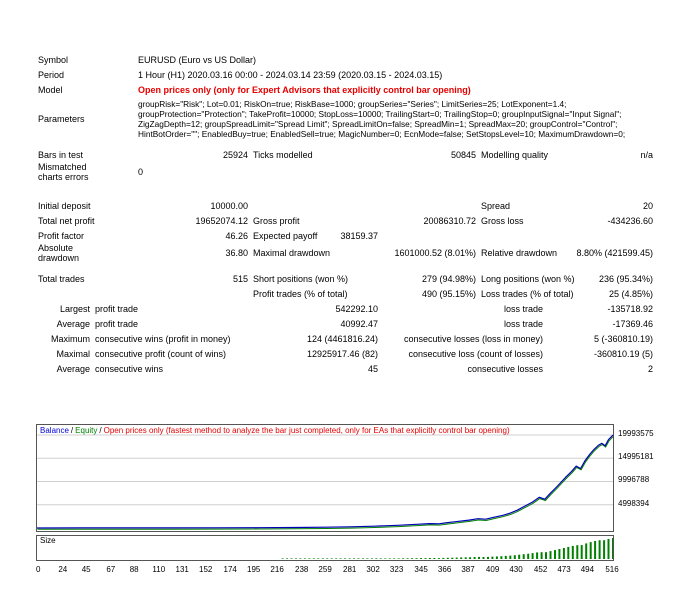 The height and width of the screenshot is (600, 675). I want to click on stat-pair: Long positions (won %) 236 (95.34%), so click(567, 279).